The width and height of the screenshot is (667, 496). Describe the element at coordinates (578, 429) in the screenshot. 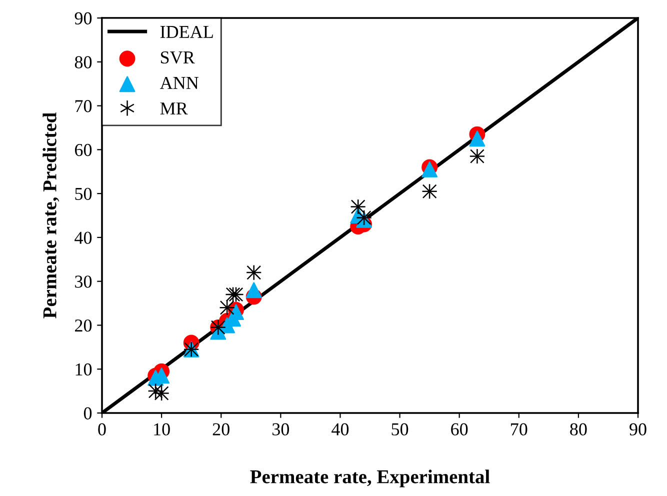

I see `x-tick-label: 80` at that location.